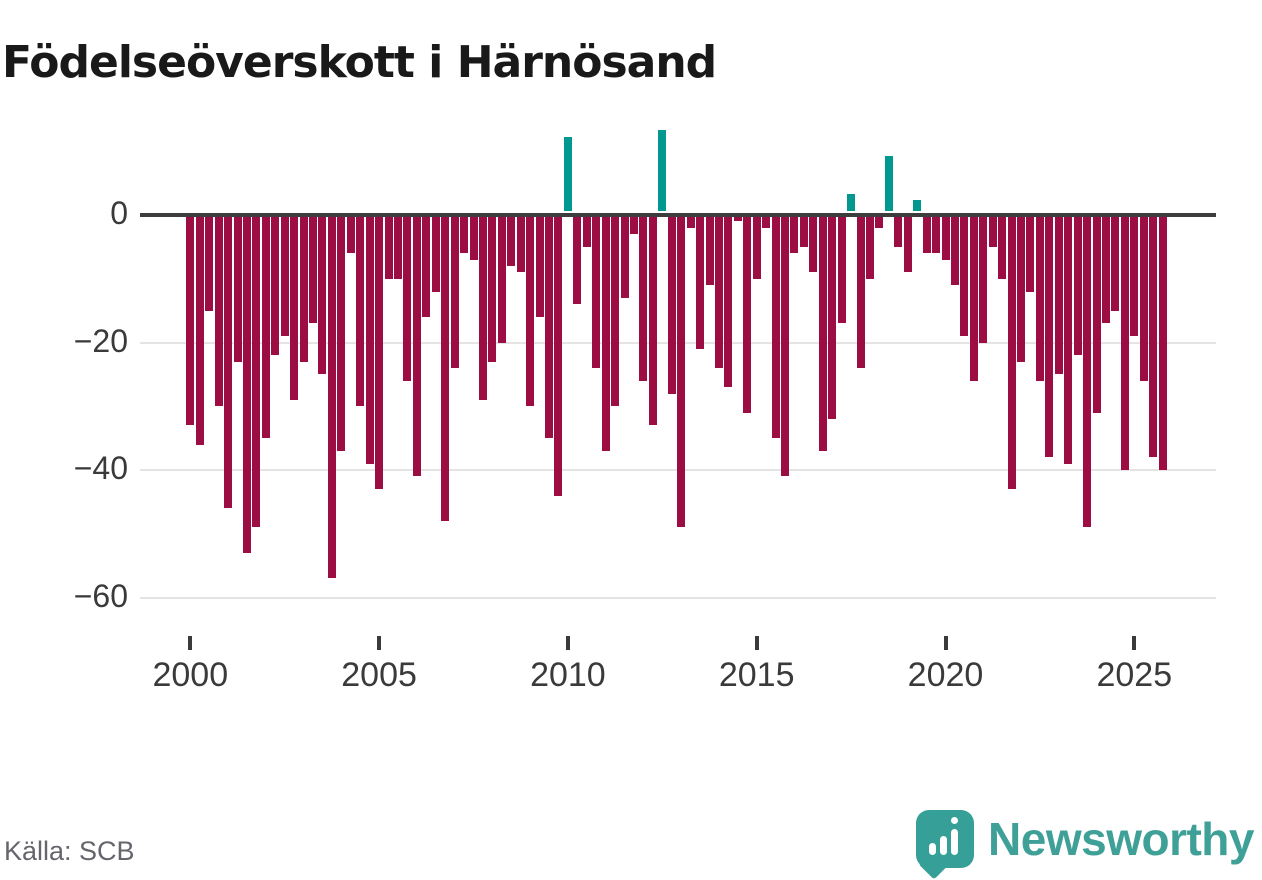 The height and width of the screenshot is (880, 1262). I want to click on x-axis-tick-label: 2000, so click(190, 675).